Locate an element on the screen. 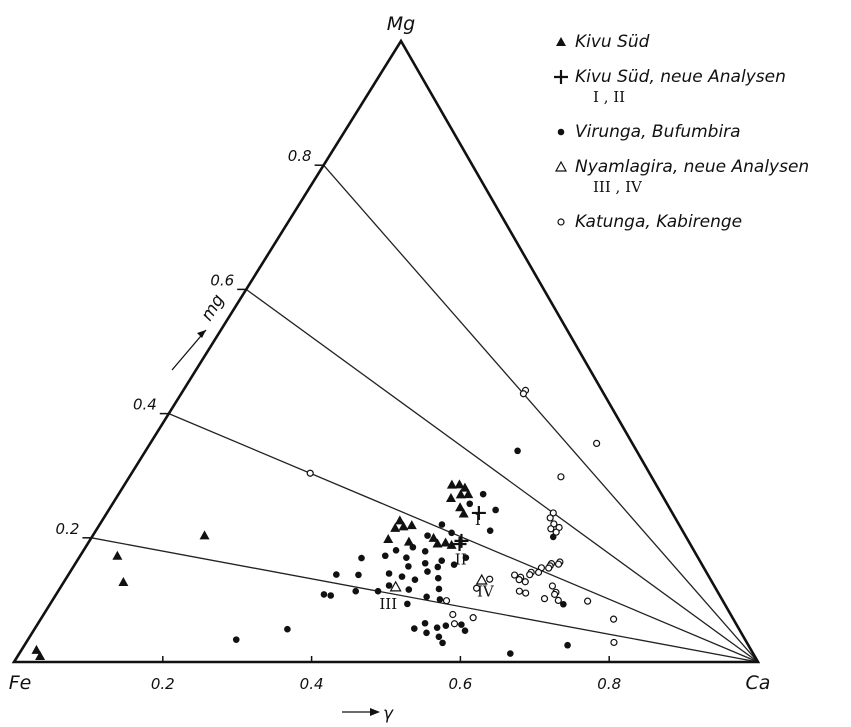  annotation-3-1: III is located at coordinates (388, 604).